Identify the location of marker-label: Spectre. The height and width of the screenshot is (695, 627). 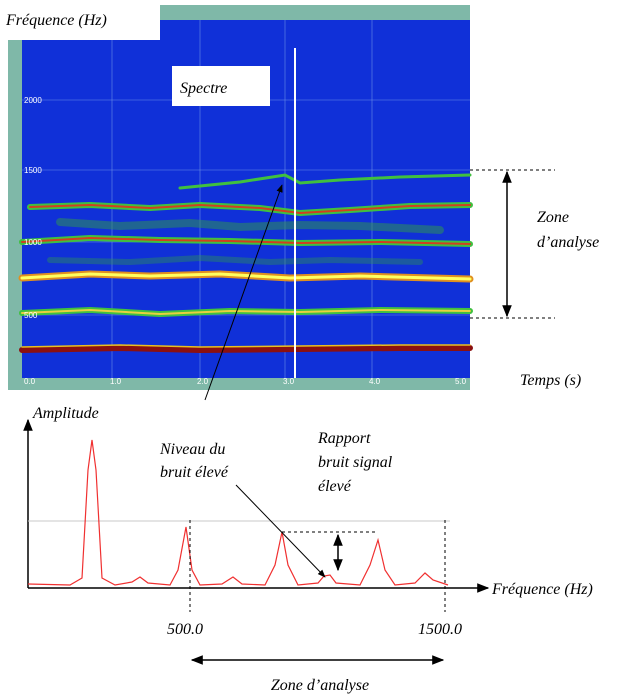
(203, 88).